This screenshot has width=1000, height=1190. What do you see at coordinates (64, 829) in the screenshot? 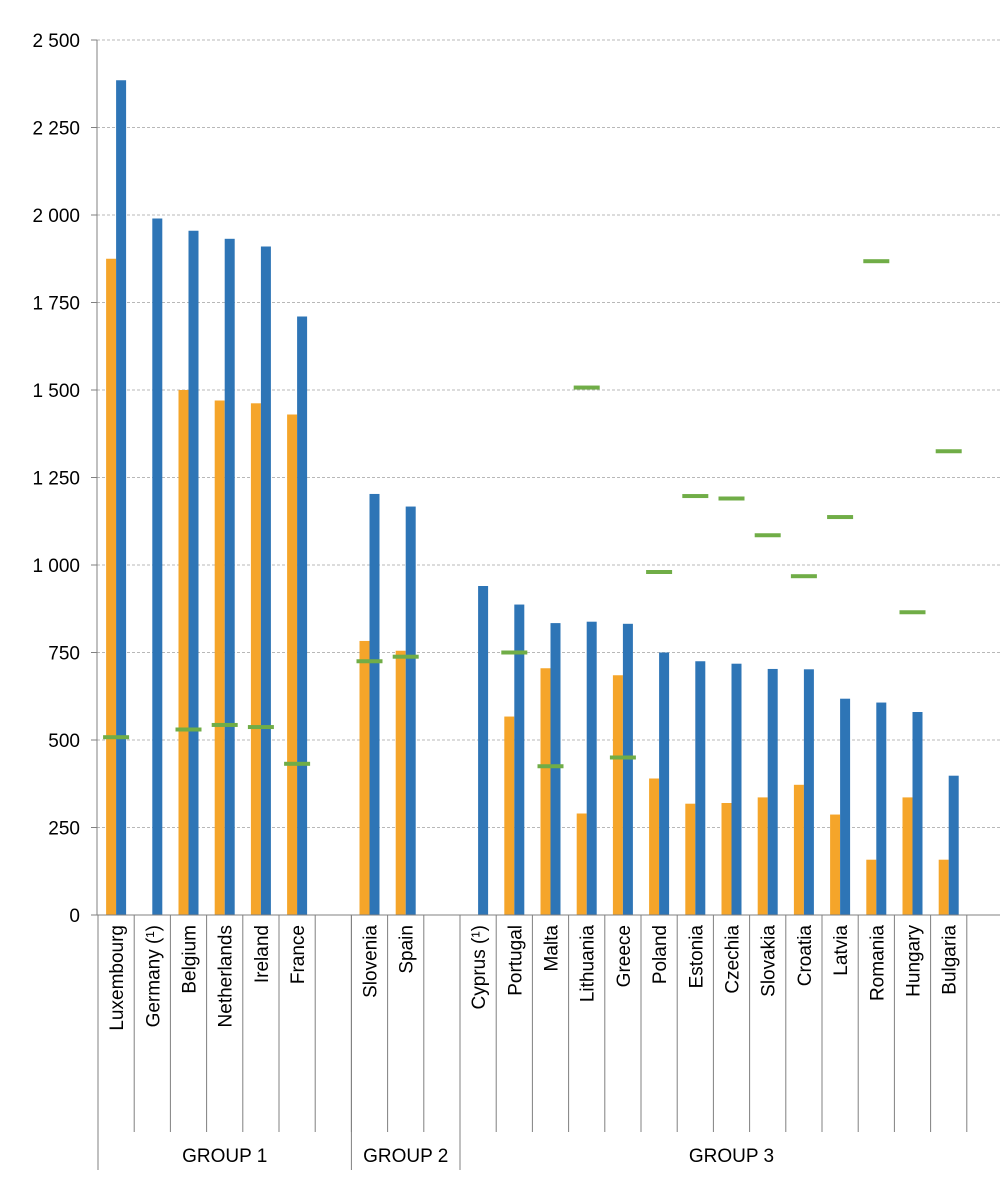
I see `y-tick-label: 250` at bounding box center [64, 829].